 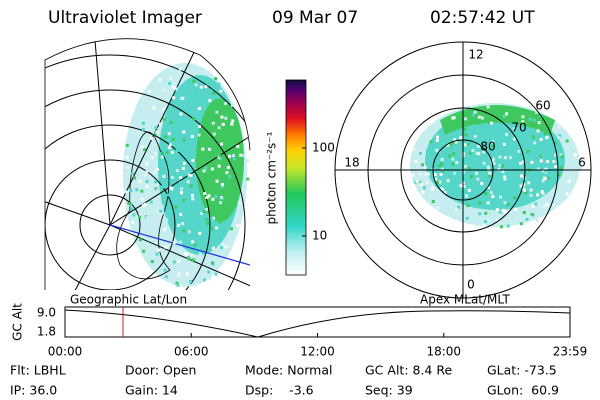 What do you see at coordinates (323, 148) in the screenshot?
I see `colorbar-tick-label: 100` at bounding box center [323, 148].